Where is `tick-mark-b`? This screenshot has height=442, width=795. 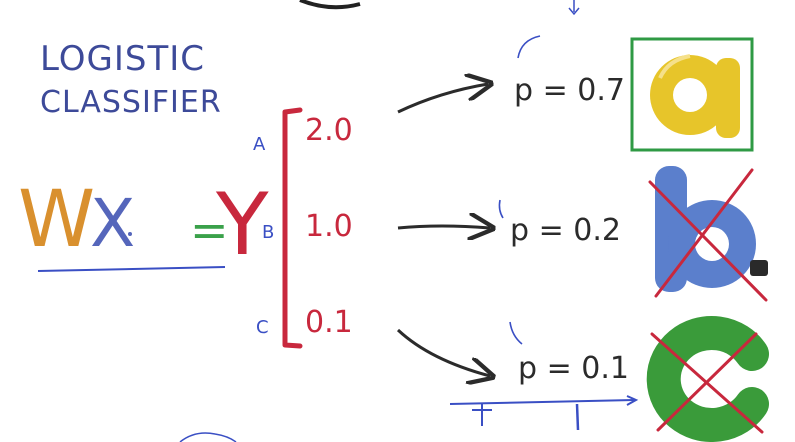 tick-mark-b is located at coordinates (501, 209).